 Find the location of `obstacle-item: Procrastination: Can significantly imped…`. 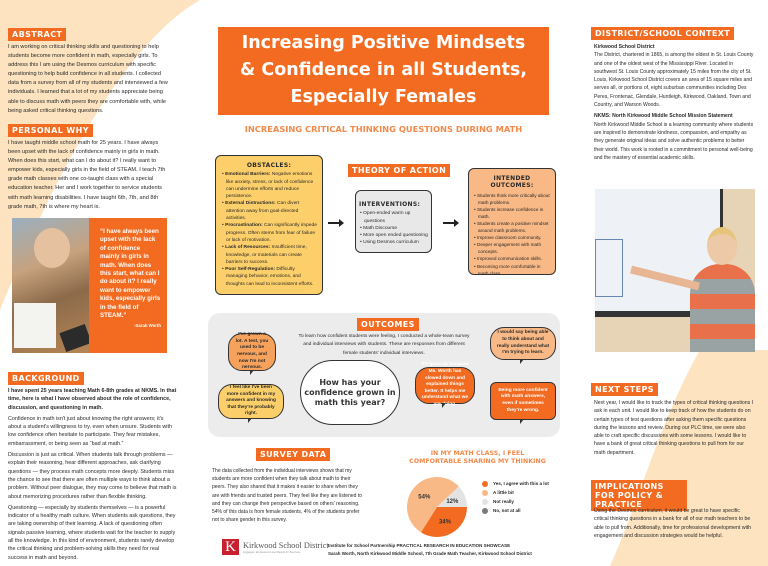

obstacle-item: Procrastination: Can significantly imped… is located at coordinates (269, 233).